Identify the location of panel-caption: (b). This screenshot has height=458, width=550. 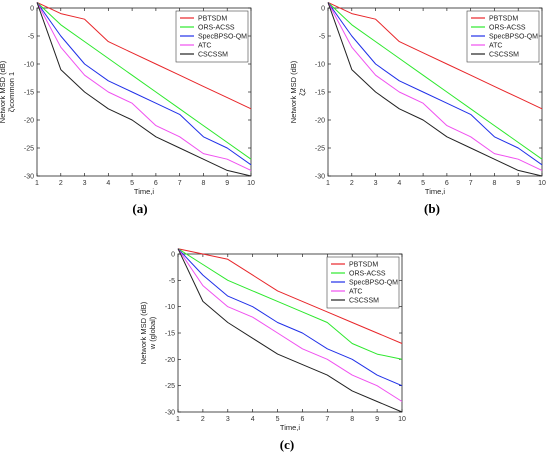
(432, 208).